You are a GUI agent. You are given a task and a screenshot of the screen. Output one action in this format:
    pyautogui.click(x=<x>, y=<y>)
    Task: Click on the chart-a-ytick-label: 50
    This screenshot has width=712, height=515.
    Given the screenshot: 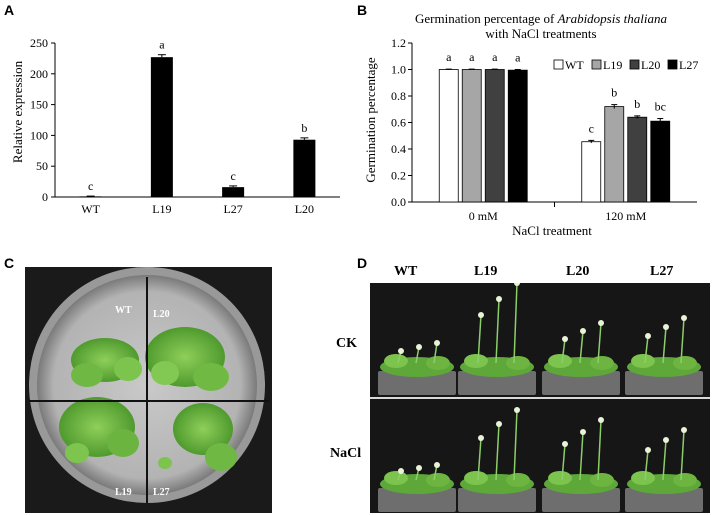 What is the action you would take?
    pyautogui.click(x=42, y=166)
    